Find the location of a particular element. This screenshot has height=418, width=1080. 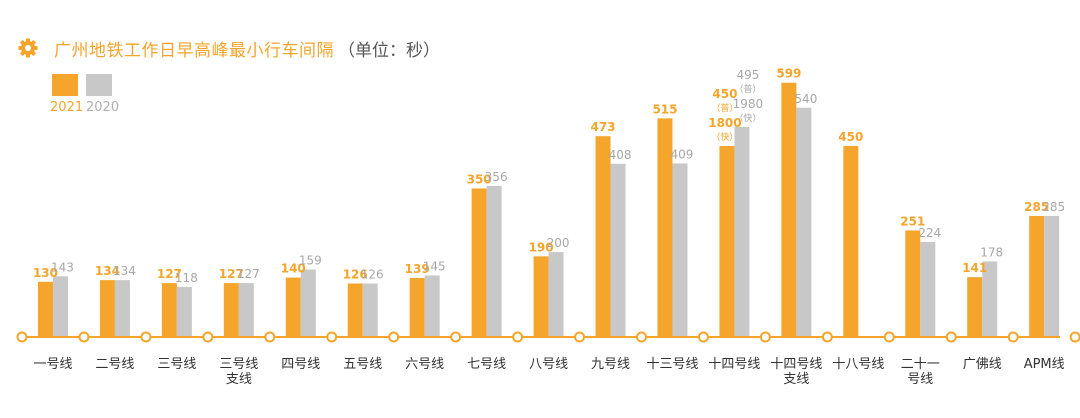

annotation-2021: 450 is located at coordinates (724, 94).